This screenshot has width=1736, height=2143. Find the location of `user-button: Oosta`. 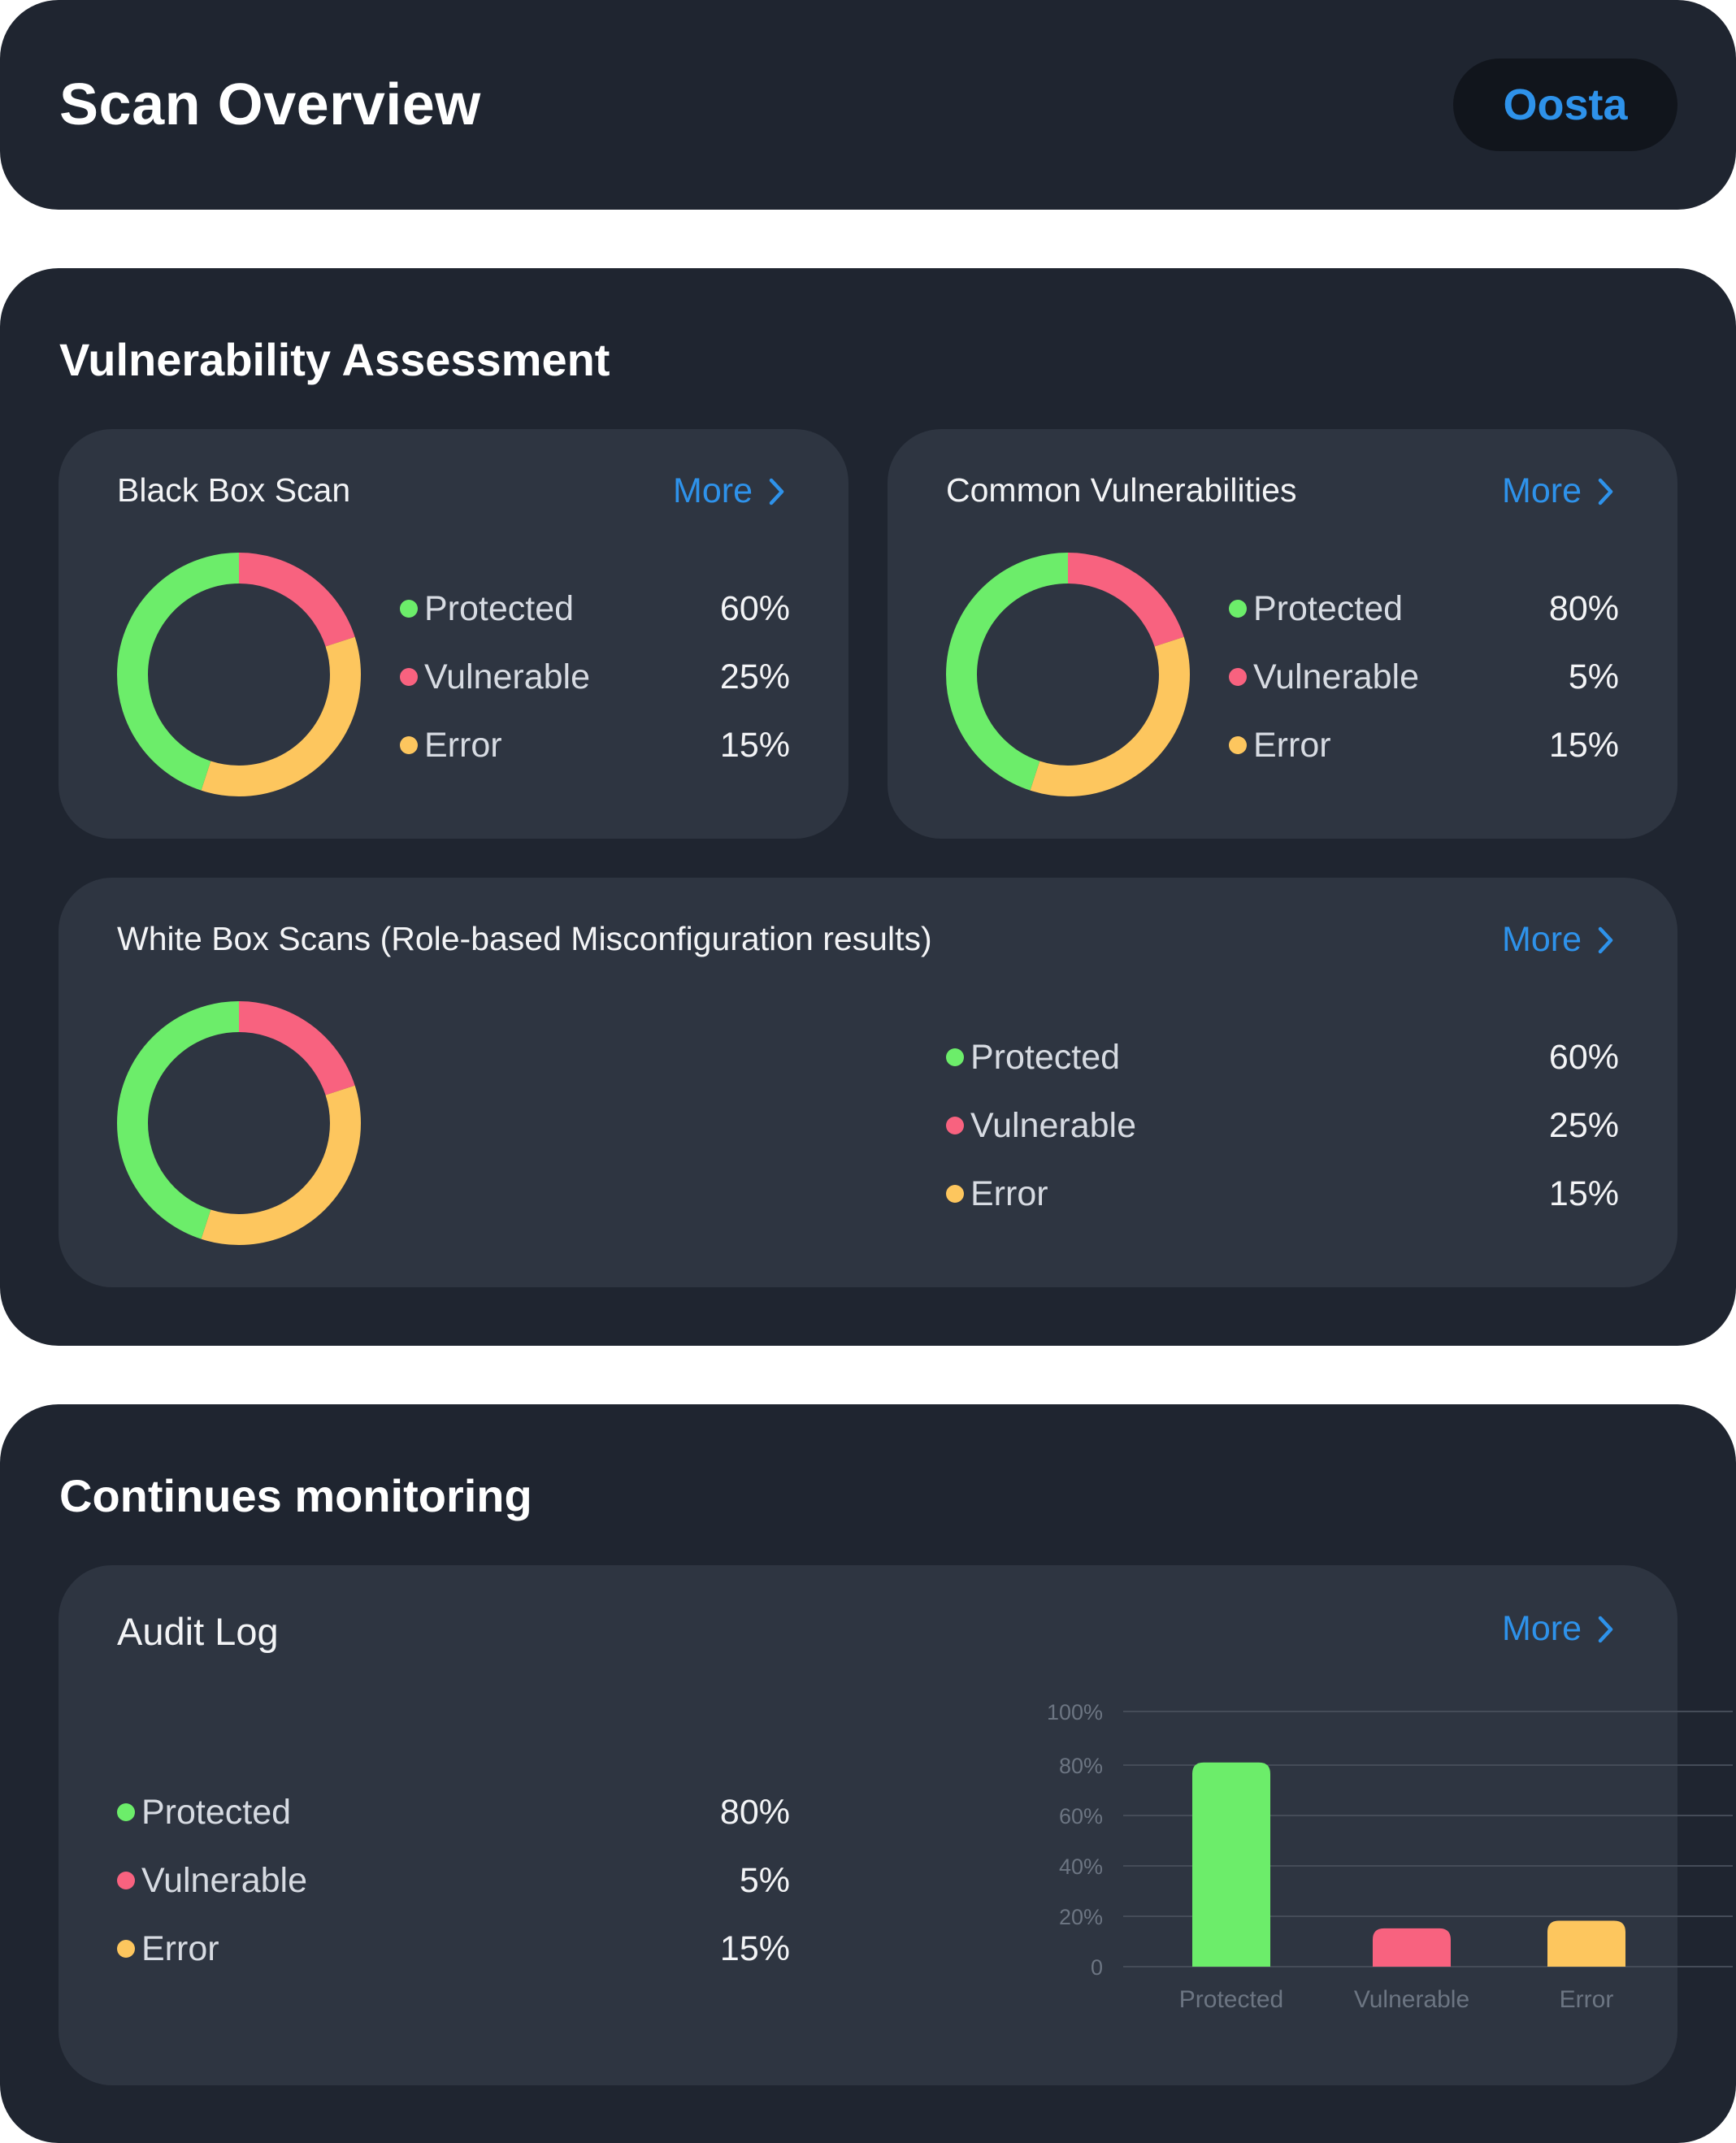

user-button: Oosta is located at coordinates (1565, 105).